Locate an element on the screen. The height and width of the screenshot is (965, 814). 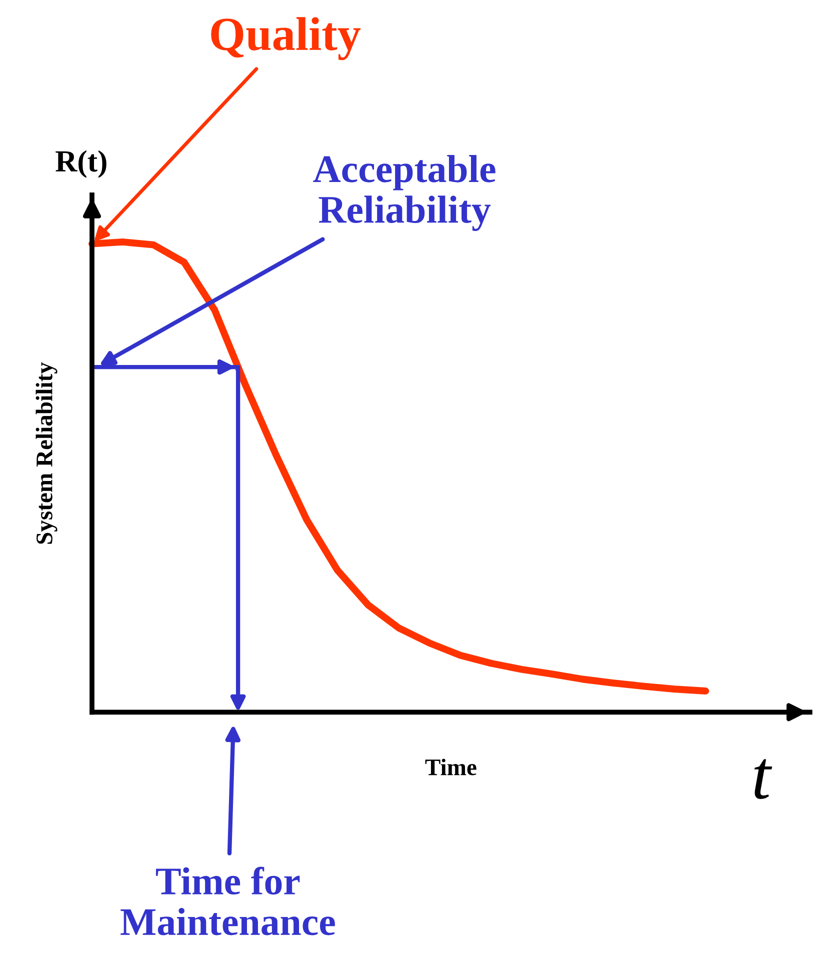
text: Time for Maintenance is located at coordinates (227, 901).